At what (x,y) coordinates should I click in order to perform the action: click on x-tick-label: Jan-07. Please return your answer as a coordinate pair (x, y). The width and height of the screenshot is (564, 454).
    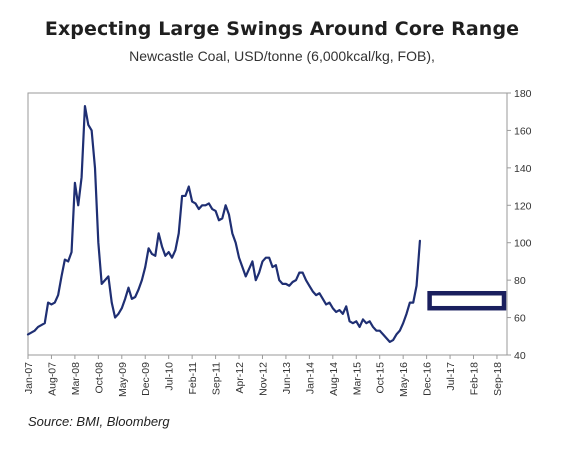
    Looking at the image, I should click on (29, 378).